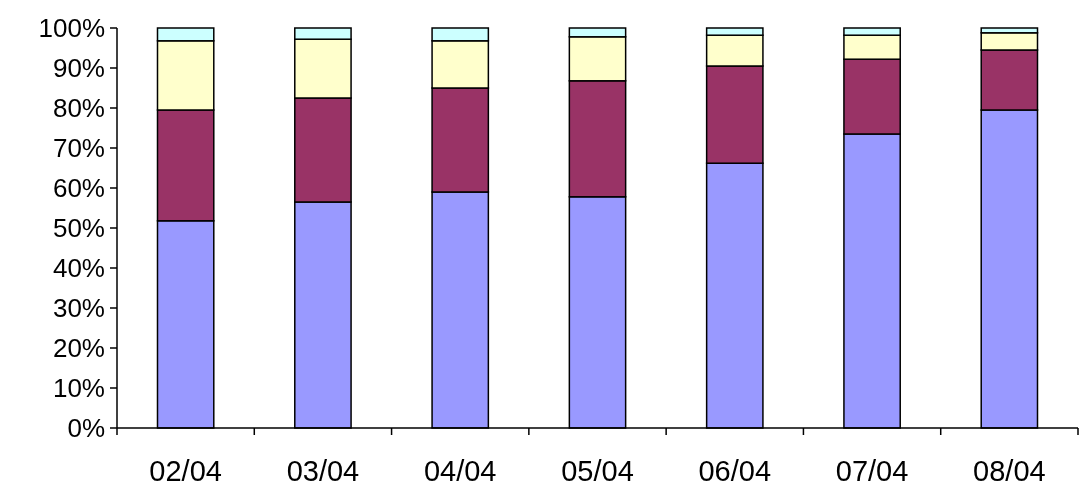 The image size is (1080, 489). I want to click on y-tick-label: 10%, so click(78, 388).